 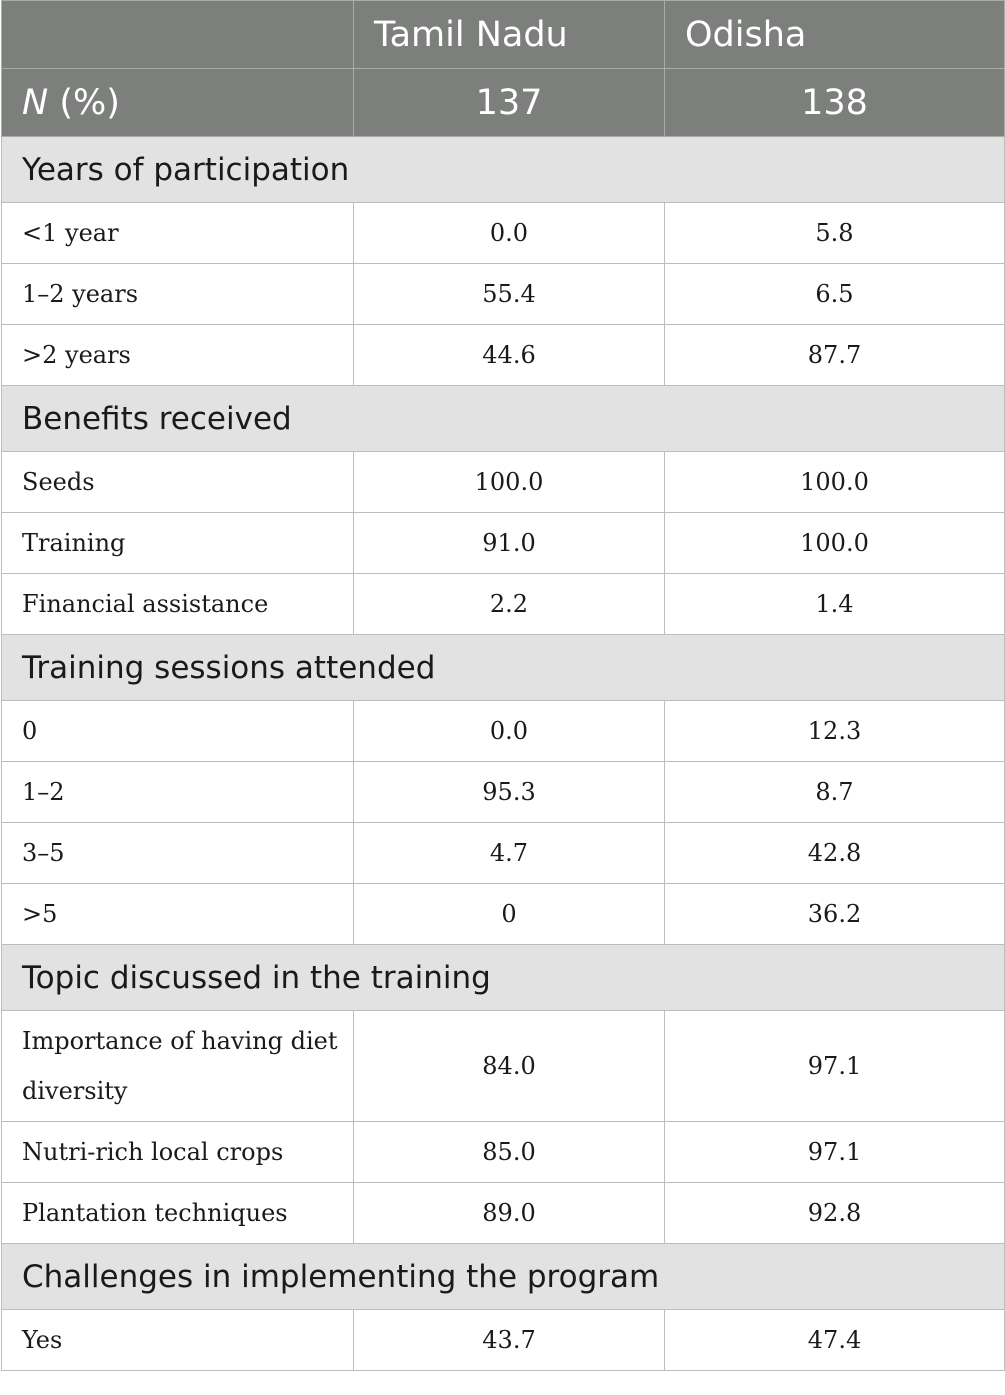 I want to click on table-row: >5 0 36.2, so click(x=503, y=914).